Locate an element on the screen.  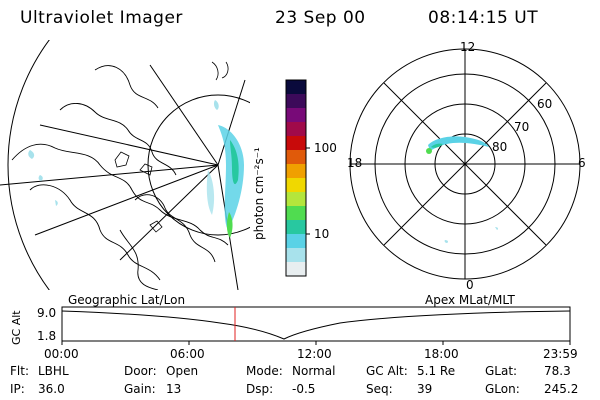
colorbar-tick-10: 10 is located at coordinates (322, 234).